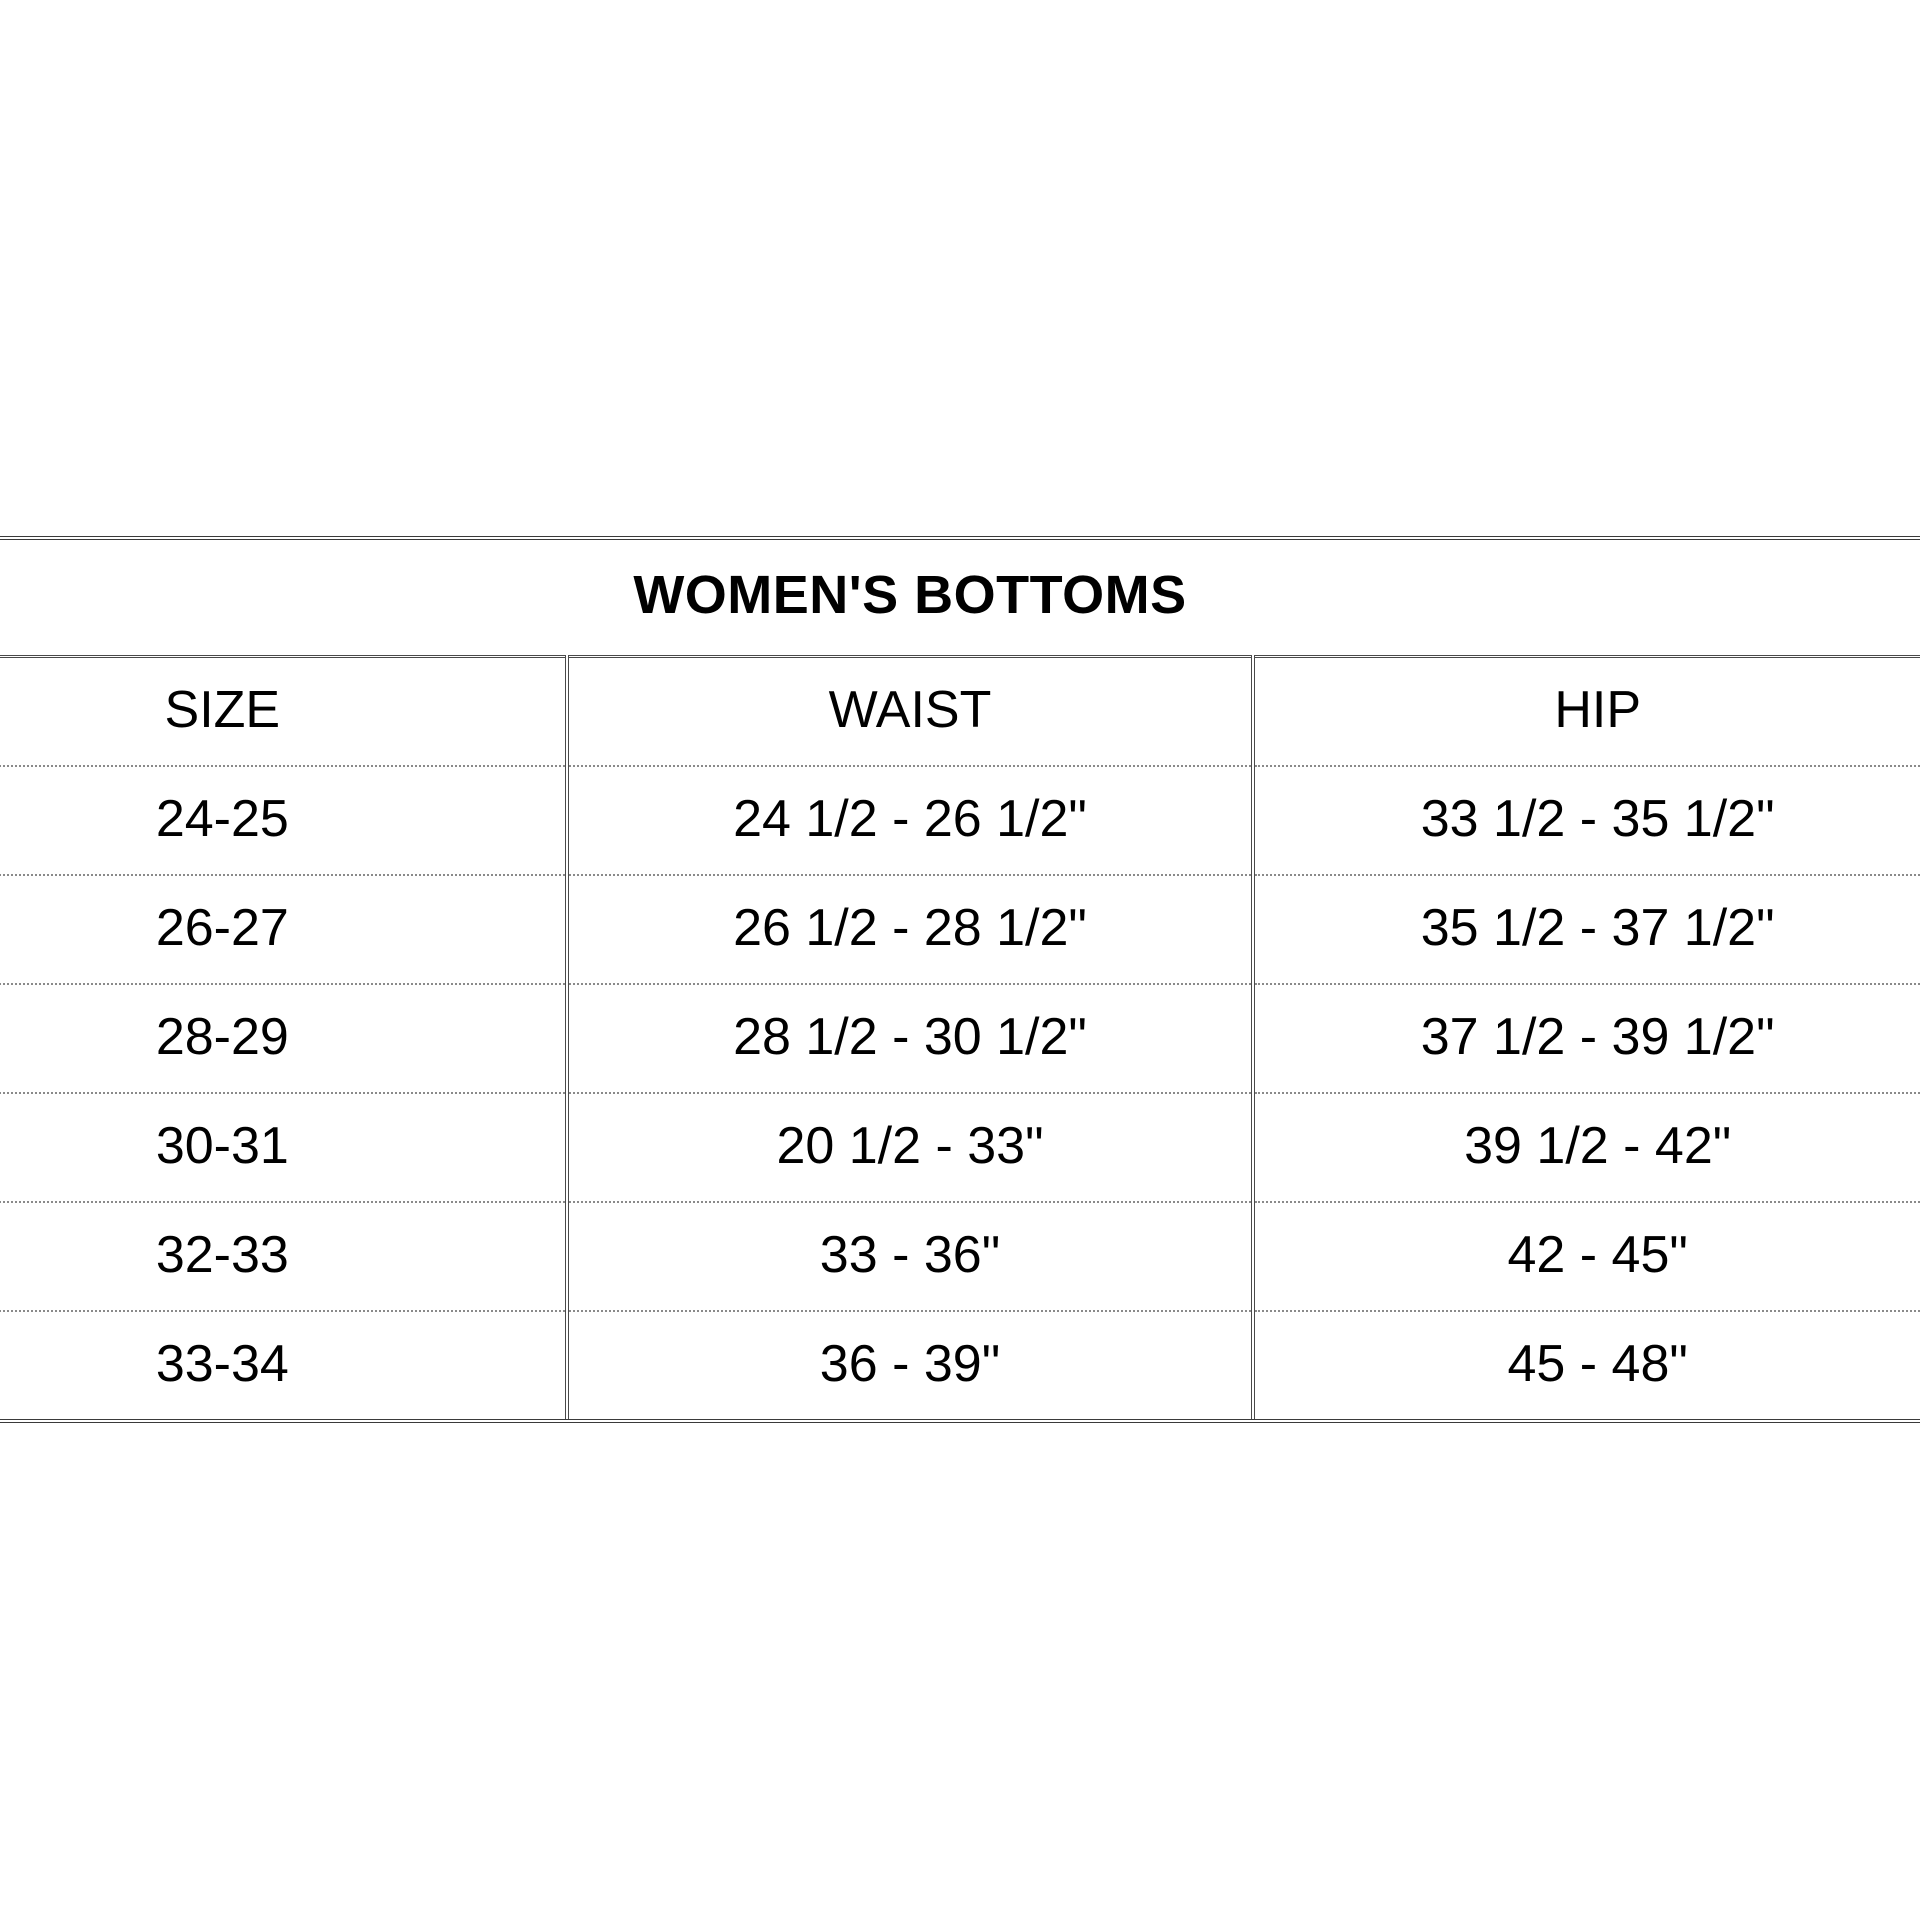  What do you see at coordinates (909, 930) in the screenshot?
I see `cell-waist: 26 1/2 - 28 1/2"` at bounding box center [909, 930].